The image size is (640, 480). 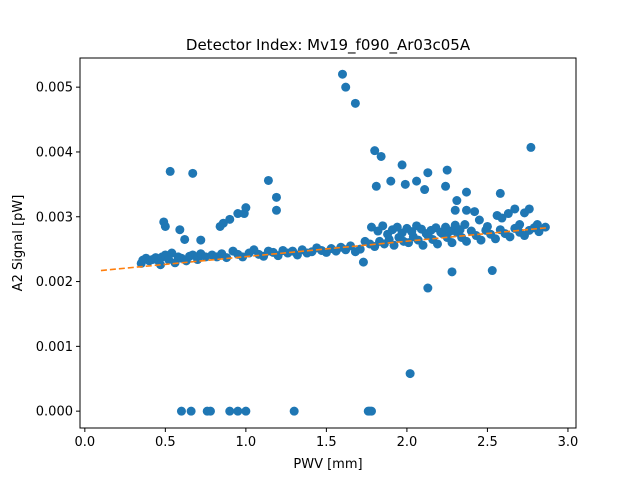 I want to click on y-tick-label: 0.003, so click(x=54, y=217).